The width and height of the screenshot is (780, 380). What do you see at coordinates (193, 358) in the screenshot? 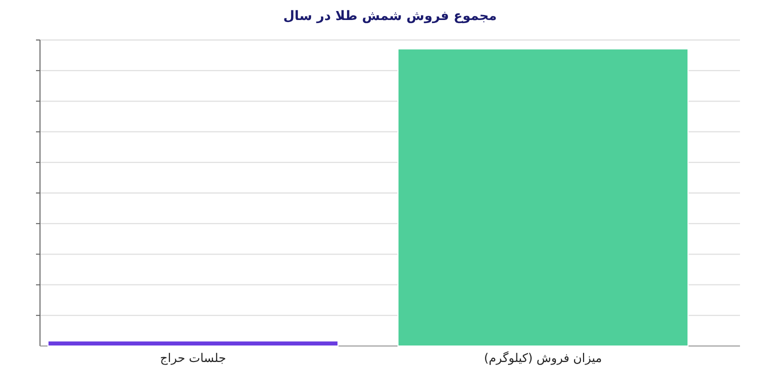
I see `x-tick-label: جلسات حراج` at bounding box center [193, 358].